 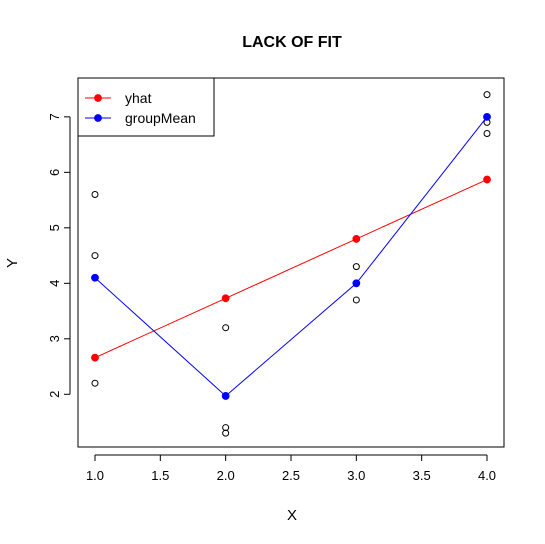 What do you see at coordinates (54, 338) in the screenshot?
I see `y-tick-label: 3` at bounding box center [54, 338].